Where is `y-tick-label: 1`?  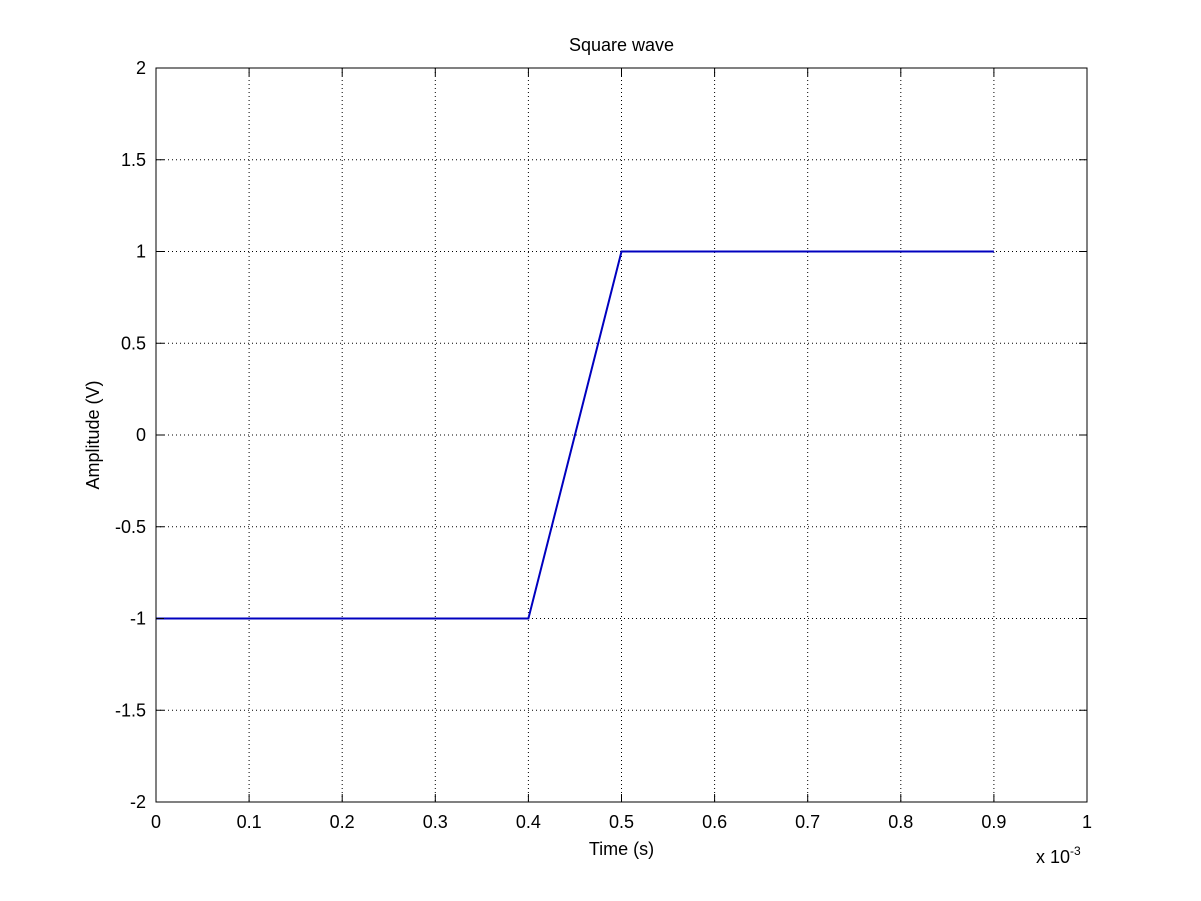
y-tick-label: 1 is located at coordinates (141, 252).